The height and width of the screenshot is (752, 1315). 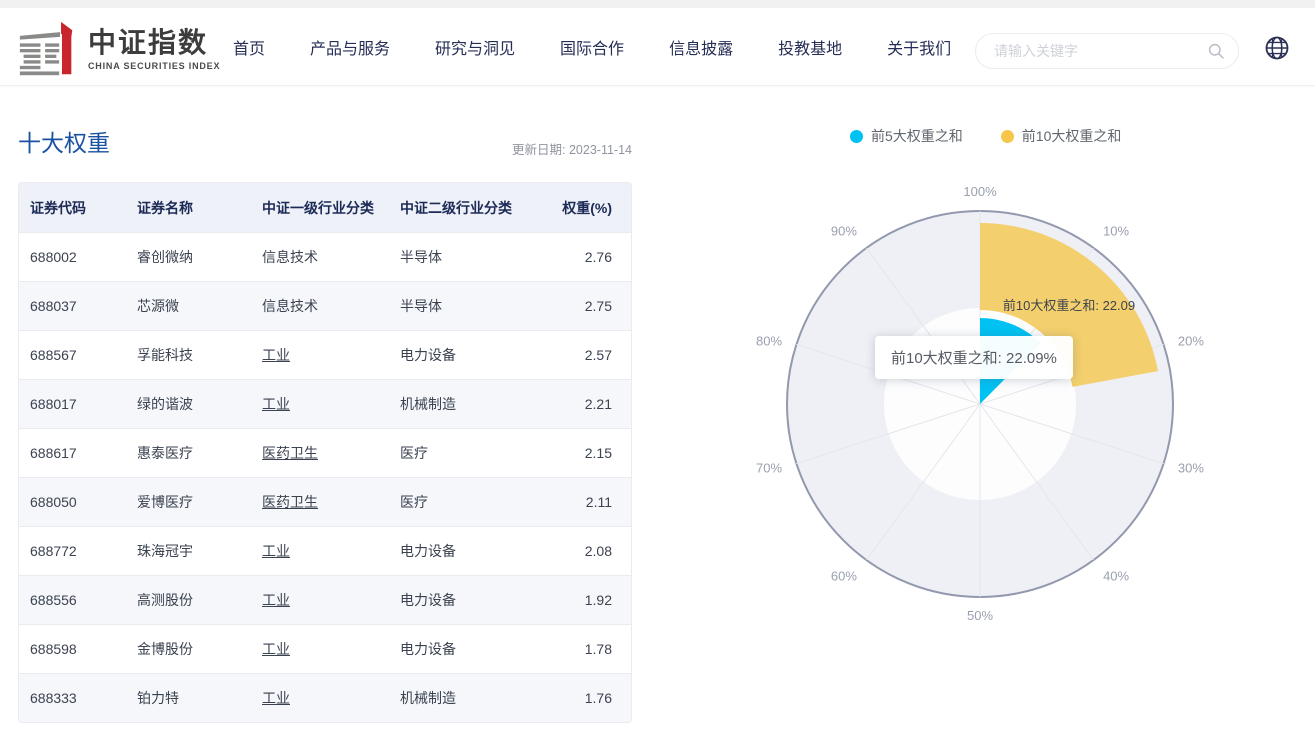 What do you see at coordinates (475, 49) in the screenshot?
I see `nav-item-2: 研究与洞见` at bounding box center [475, 49].